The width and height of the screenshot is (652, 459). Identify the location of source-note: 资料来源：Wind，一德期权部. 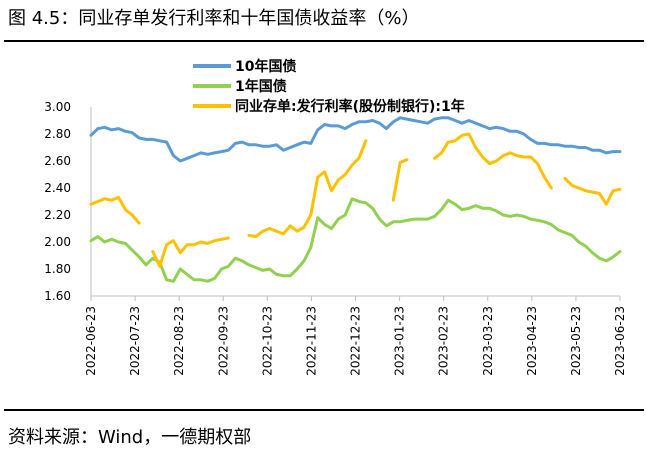
(130, 437).